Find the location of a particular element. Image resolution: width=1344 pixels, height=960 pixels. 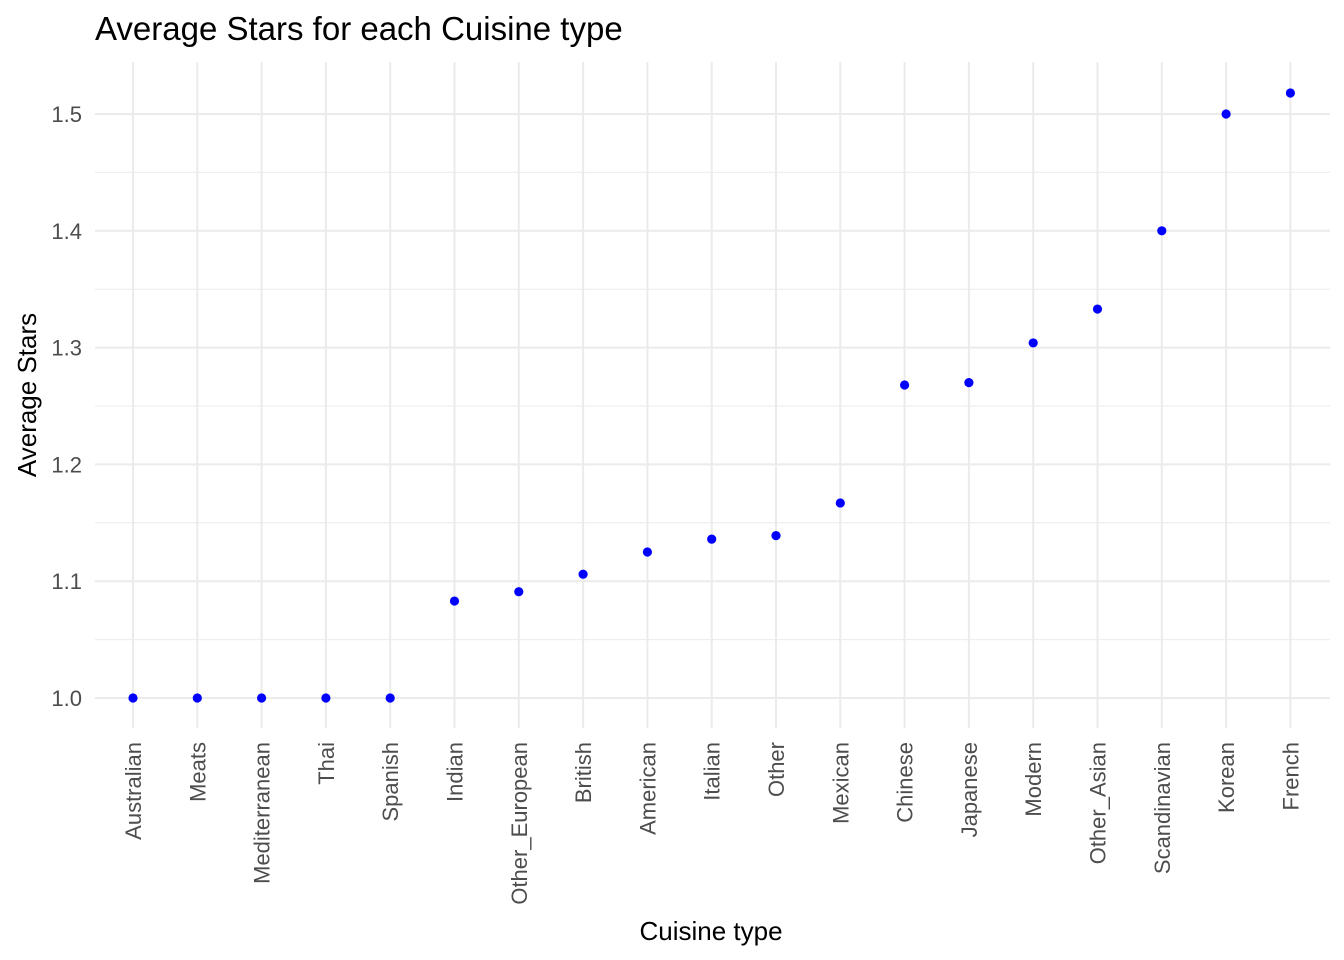

data-point-chinese is located at coordinates (905, 385).